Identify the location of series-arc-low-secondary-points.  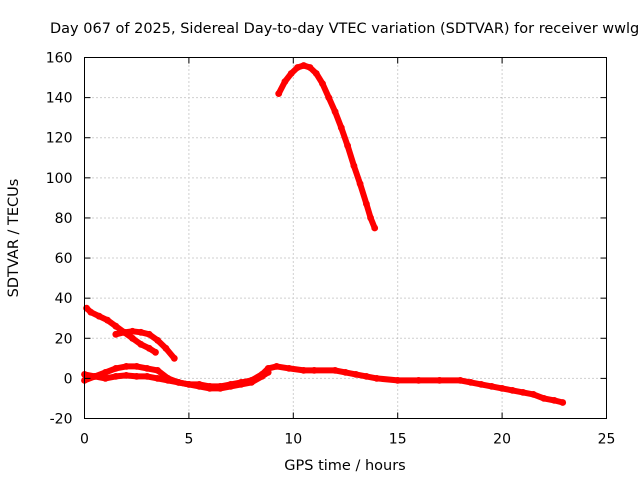
(176, 380).